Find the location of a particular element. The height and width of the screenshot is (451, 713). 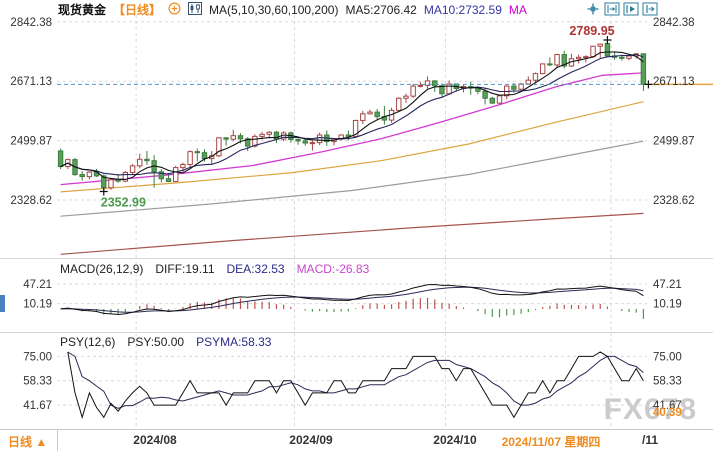

psy-panel-header: PSY(12,6) PSY:50.00 PSYMA:58.33 is located at coordinates (165, 342).